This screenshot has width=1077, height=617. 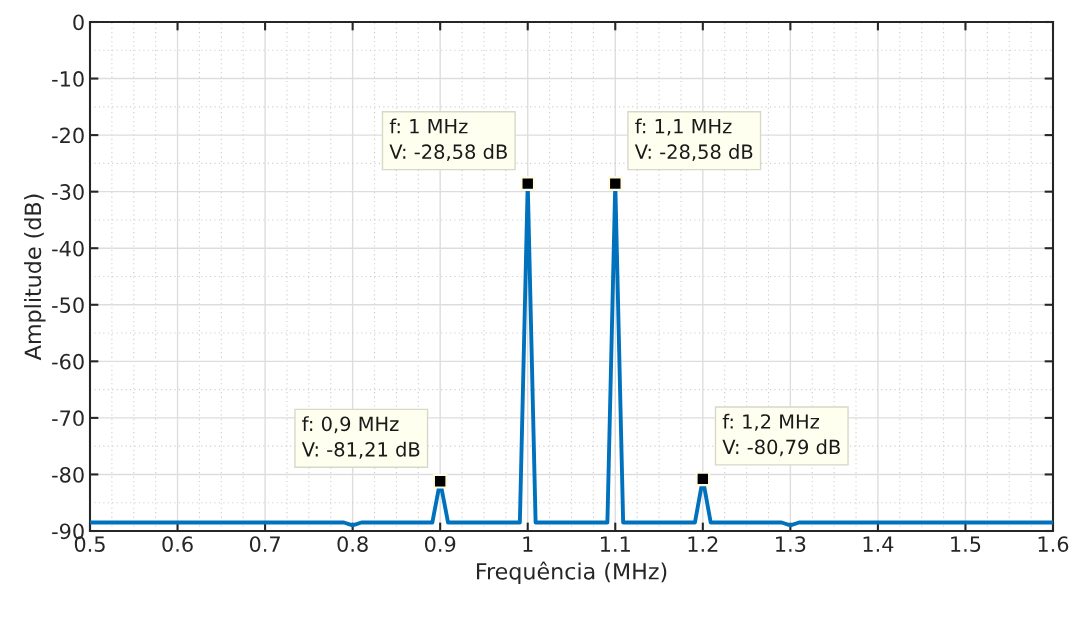 What do you see at coordinates (693, 140) in the screenshot?
I see `annotation: f: 1,1 MHz V: -28,58 dB` at bounding box center [693, 140].